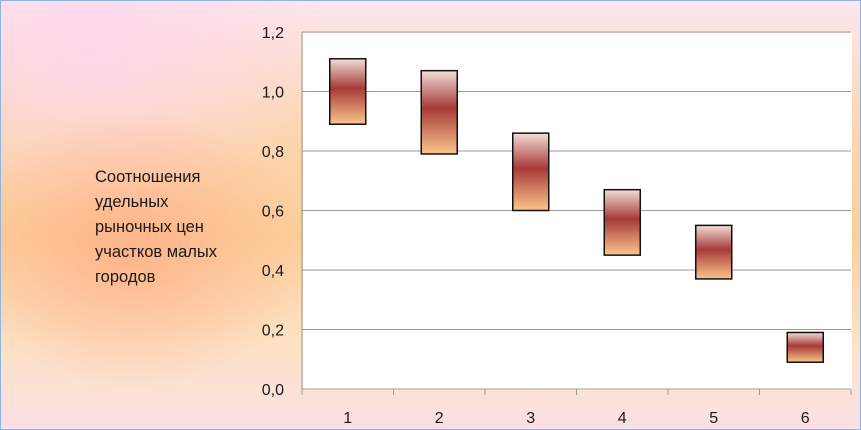 This screenshot has width=861, height=430. Describe the element at coordinates (273, 33) in the screenshot. I see `y-tick-label: 1,2` at that location.